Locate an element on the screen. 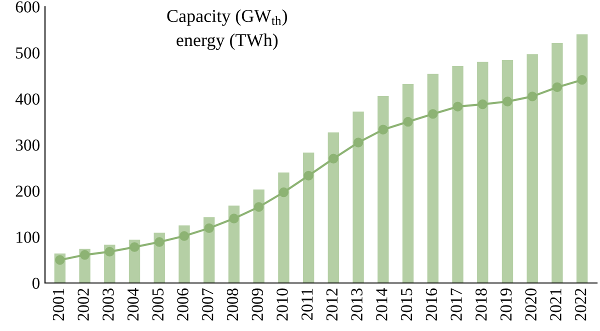  x-tick-label: 2019 is located at coordinates (506, 304).